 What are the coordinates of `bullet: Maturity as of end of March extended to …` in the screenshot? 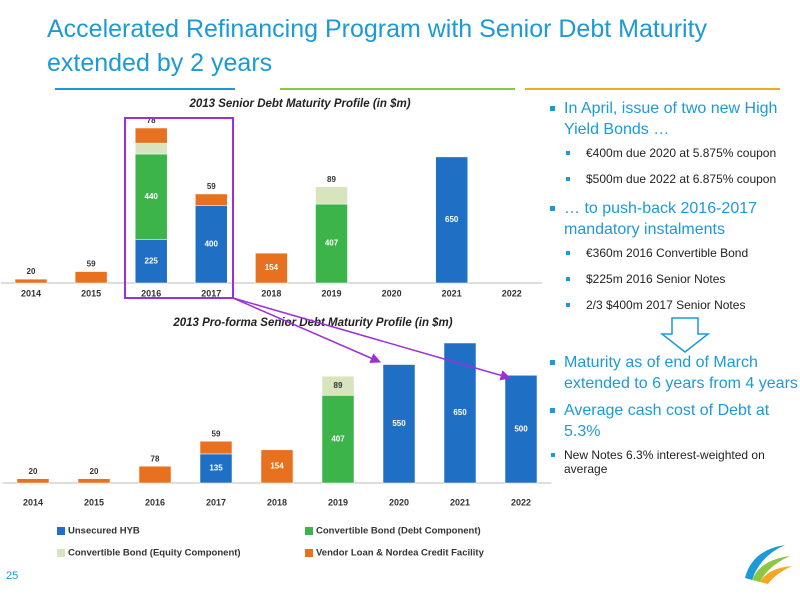 It's located at (673, 373).